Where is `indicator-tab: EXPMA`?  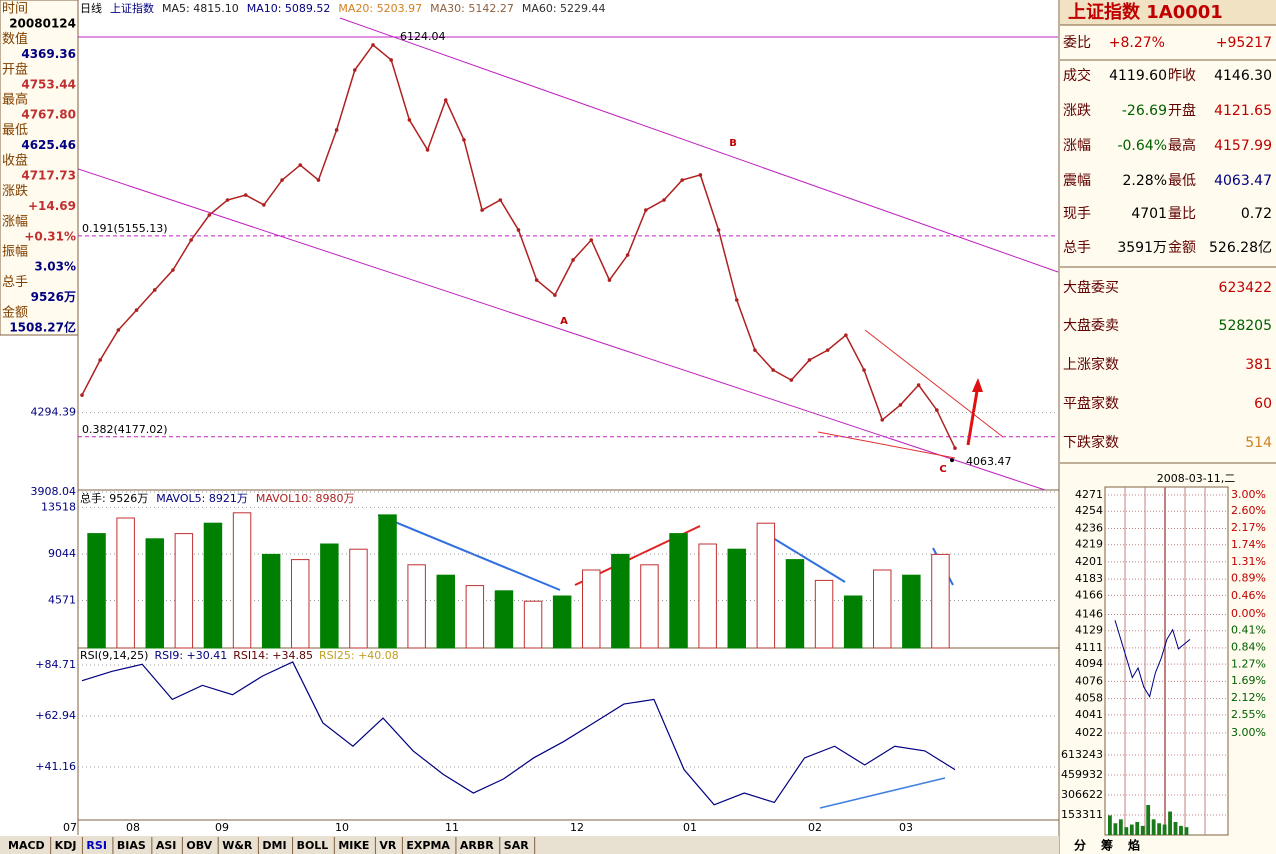
indicator-tab: EXPMA is located at coordinates (428, 845).